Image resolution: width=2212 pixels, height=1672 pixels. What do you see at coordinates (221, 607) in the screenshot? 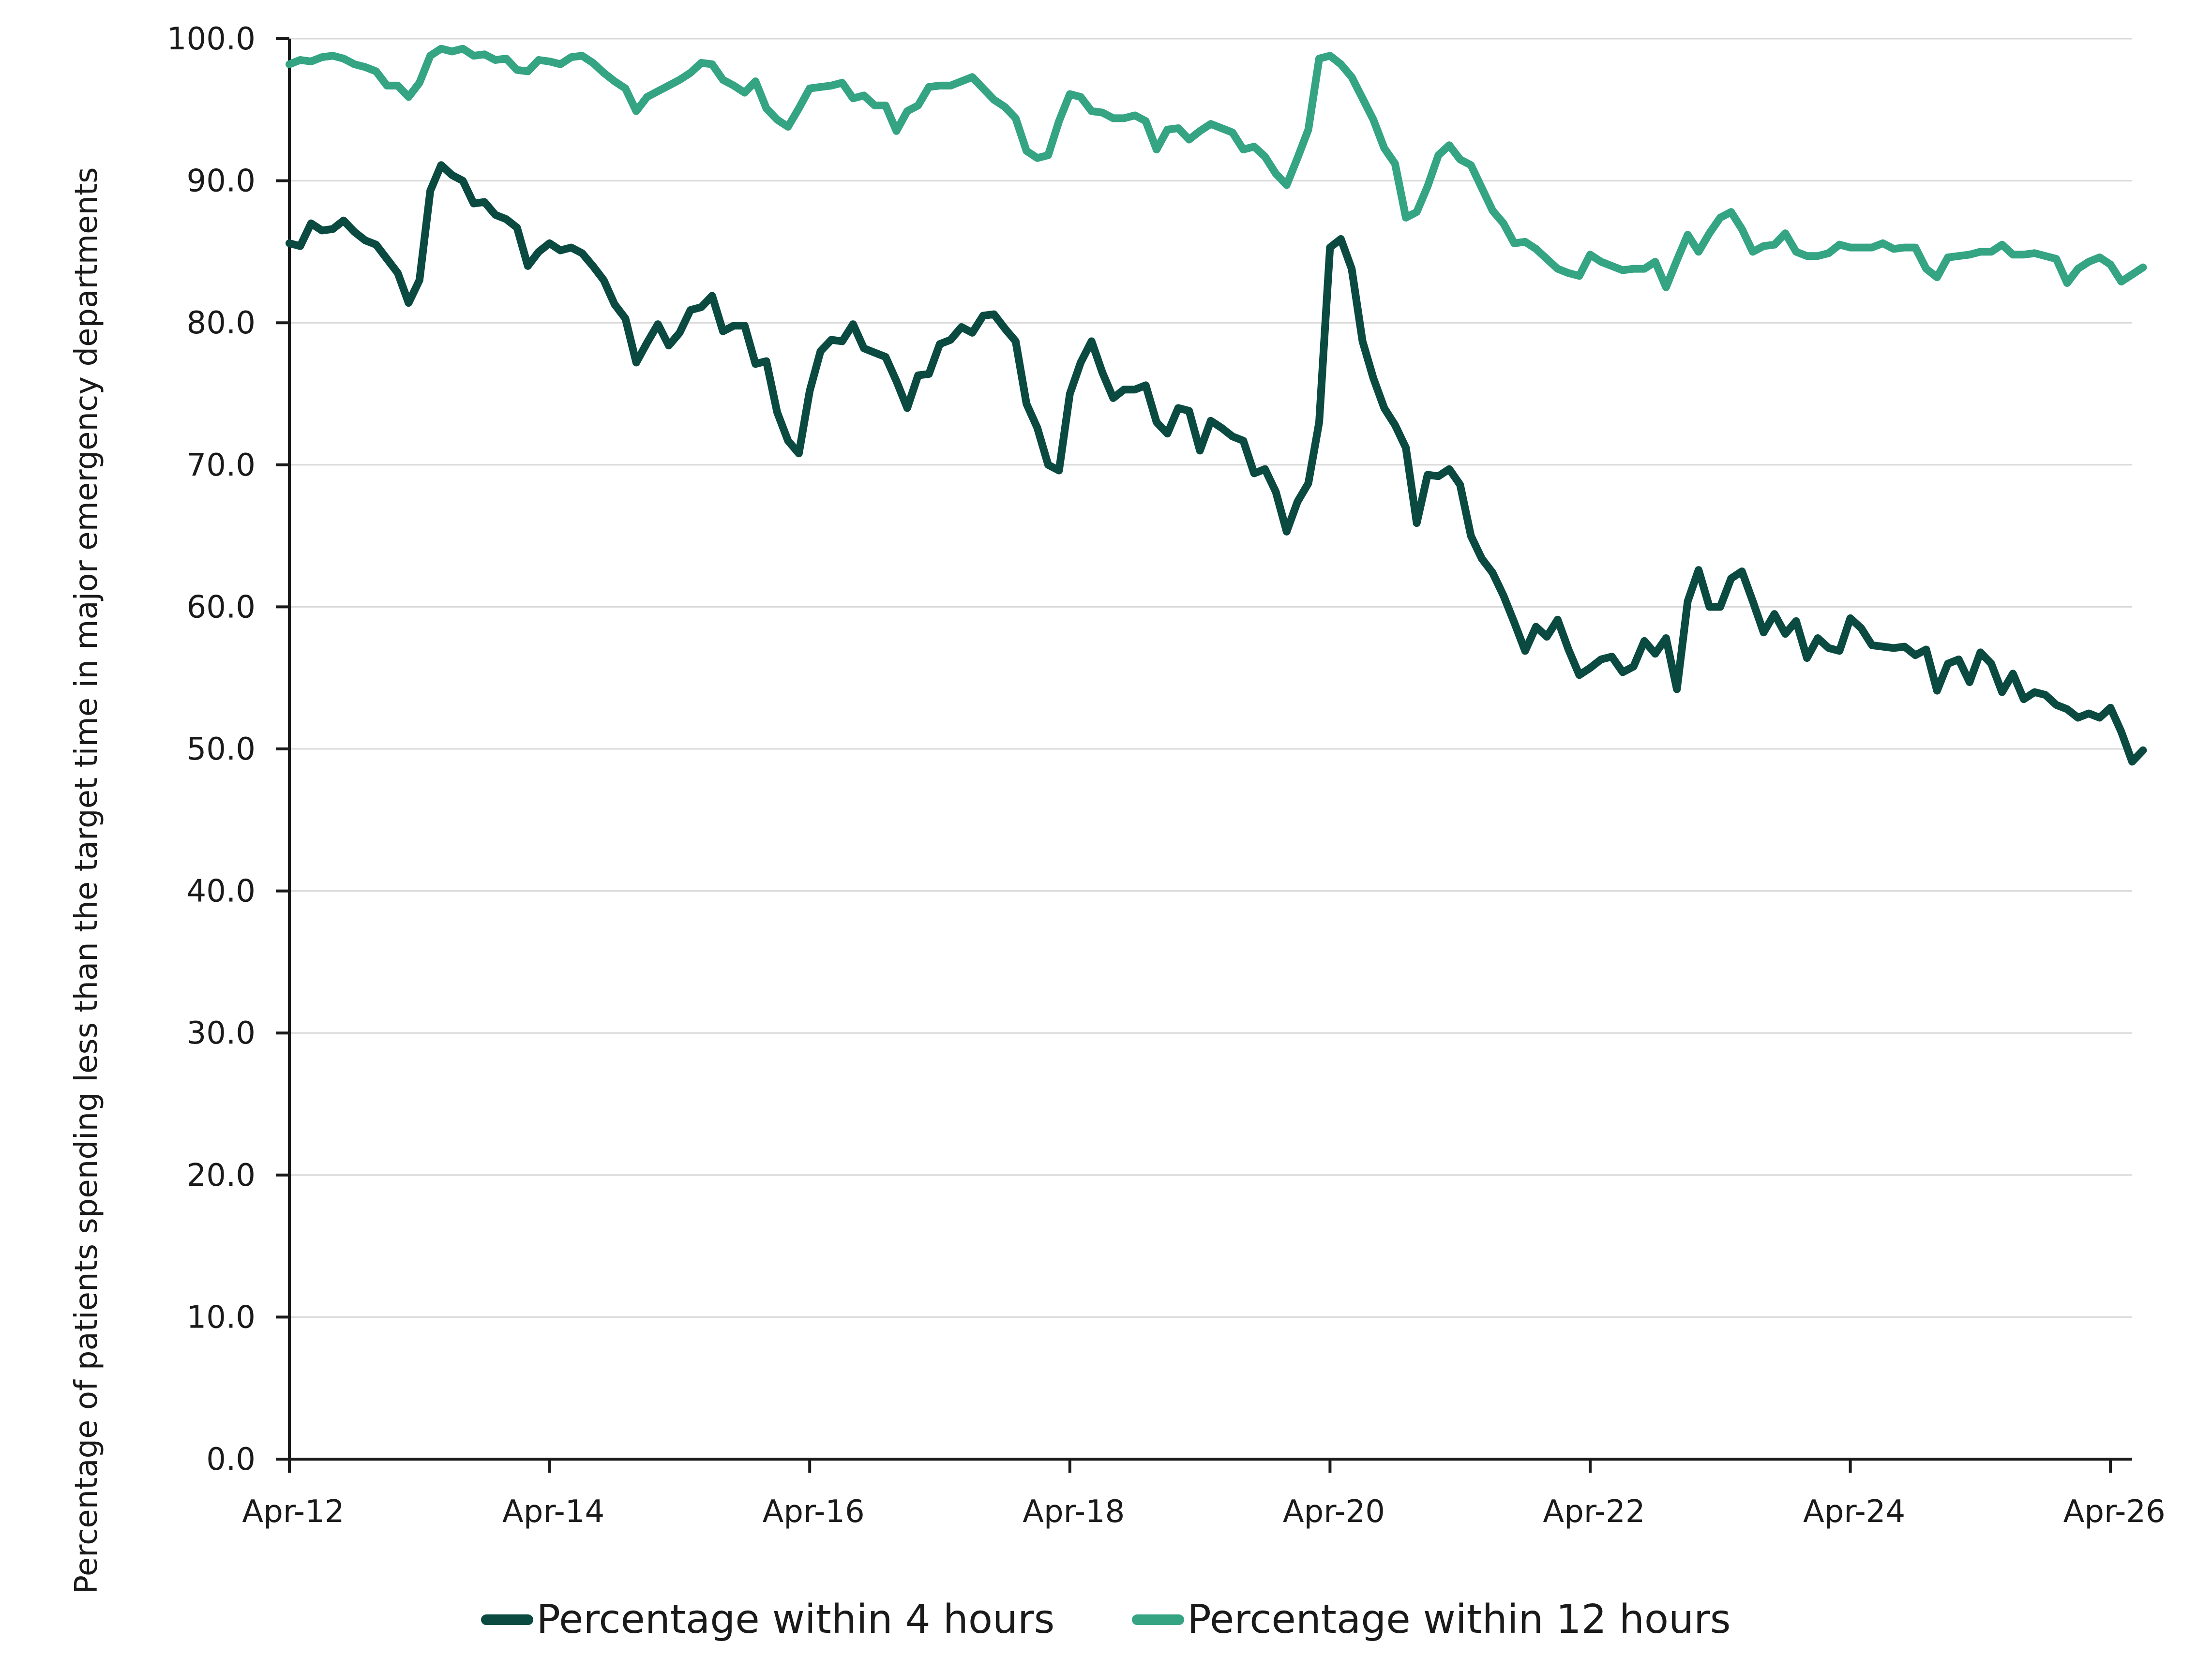
I see `y-tick-label: 60.0` at bounding box center [221, 607].